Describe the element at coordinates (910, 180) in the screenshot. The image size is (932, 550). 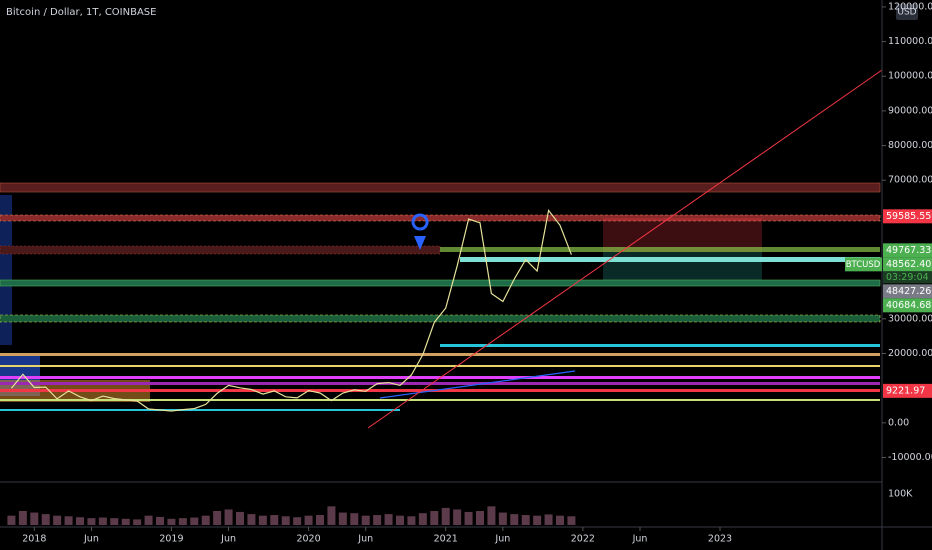
I see `y-tick-label: 70000.00` at that location.